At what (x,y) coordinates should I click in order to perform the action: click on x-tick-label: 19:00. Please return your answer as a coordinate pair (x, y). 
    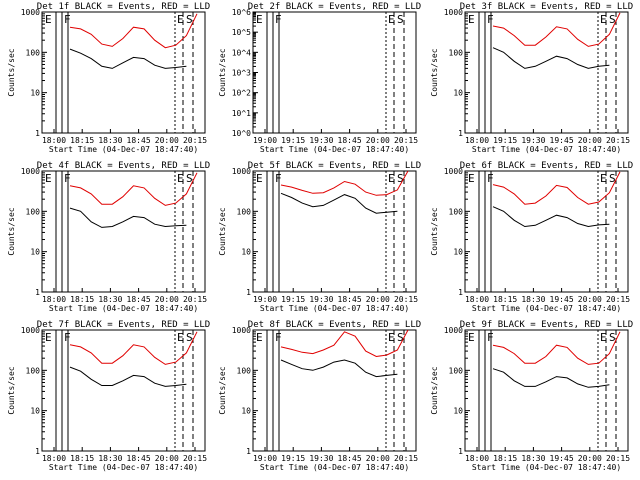
    Looking at the image, I should click on (265, 458).